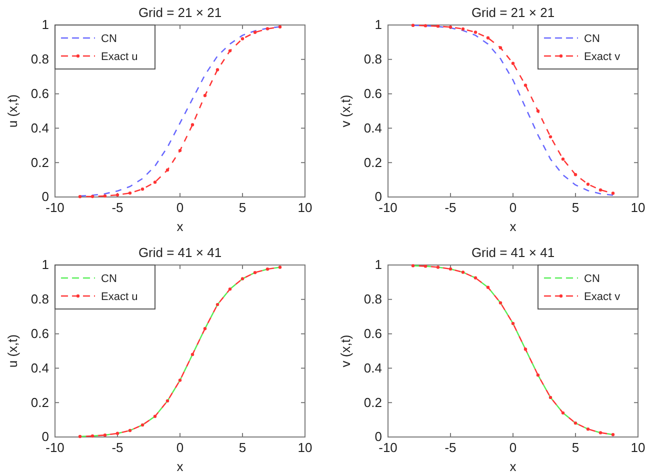 This screenshot has height=476, width=651. What do you see at coordinates (602, 297) in the screenshot?
I see `legend-label: Exact v` at bounding box center [602, 297].